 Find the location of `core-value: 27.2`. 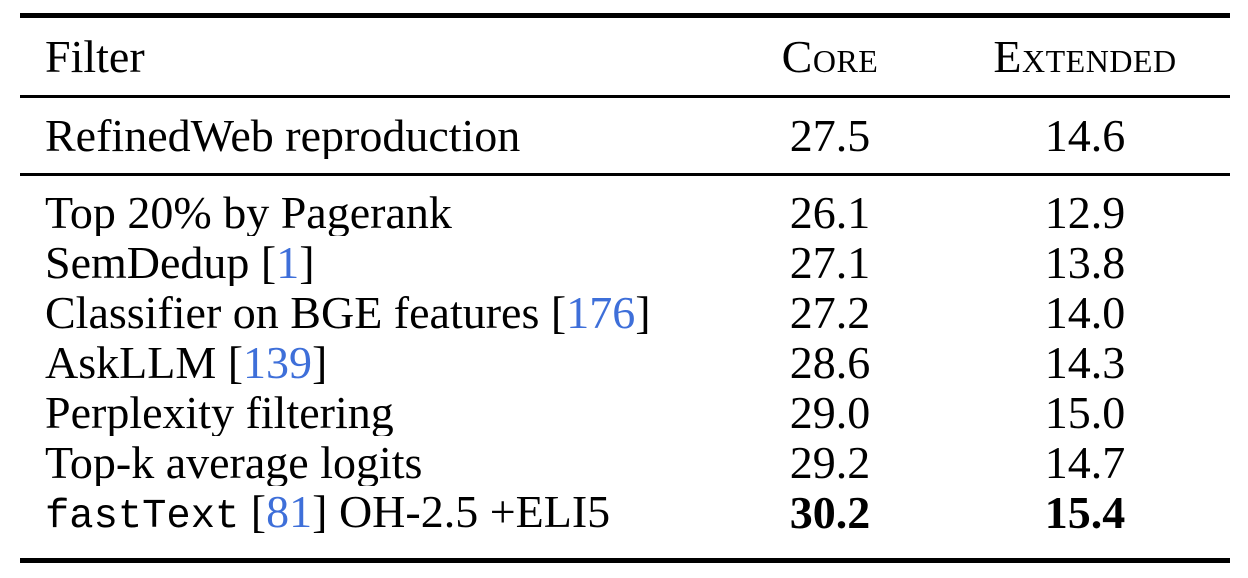

core-value: 27.2 is located at coordinates (830, 312).